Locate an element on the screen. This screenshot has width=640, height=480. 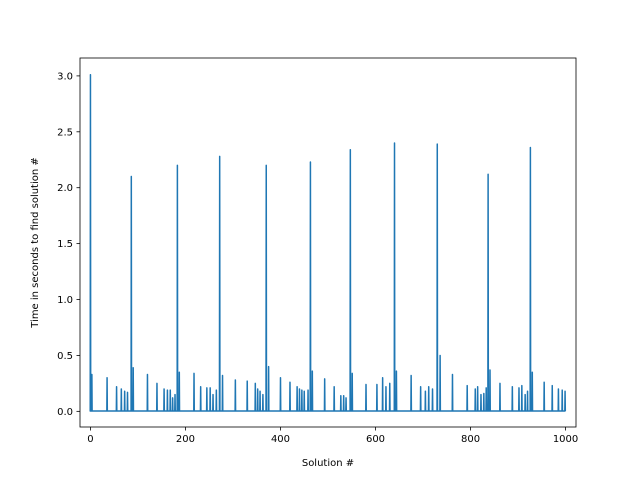
y-axis-ticks: 0.0 0.5 1.0 1.5 2.0 2.5 3.0 is located at coordinates (68, 244).